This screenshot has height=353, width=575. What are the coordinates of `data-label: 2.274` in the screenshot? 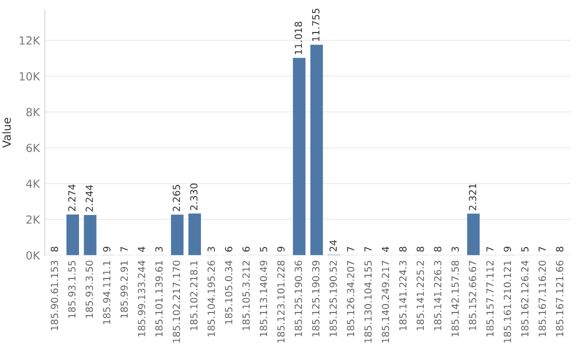 It's located at (72, 198).